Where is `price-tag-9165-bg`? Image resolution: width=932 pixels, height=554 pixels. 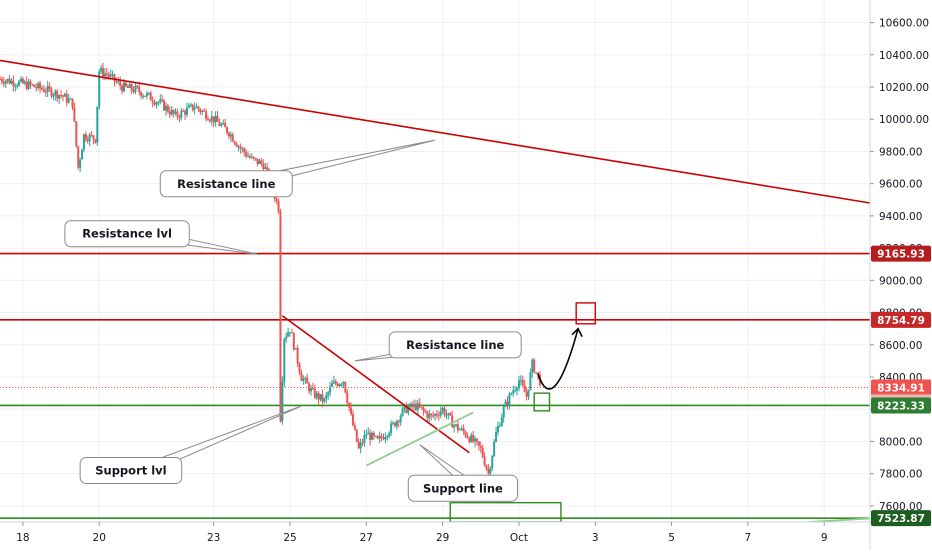 price-tag-9165-bg is located at coordinates (901, 253).